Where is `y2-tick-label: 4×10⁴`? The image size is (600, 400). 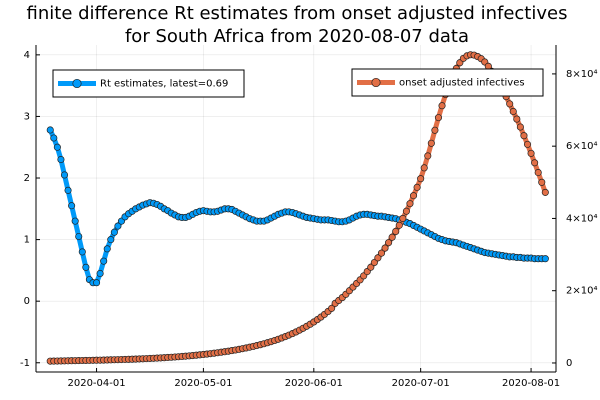 y2-tick-label: 4×10⁴ is located at coordinates (581, 218).